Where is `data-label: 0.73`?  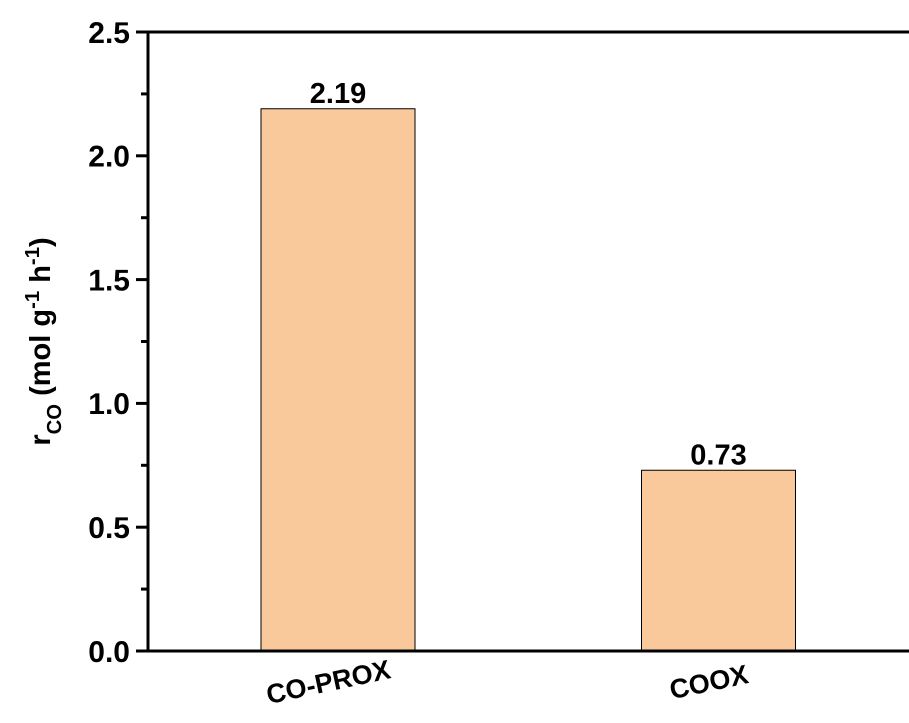
data-label: 0.73 is located at coordinates (718, 455).